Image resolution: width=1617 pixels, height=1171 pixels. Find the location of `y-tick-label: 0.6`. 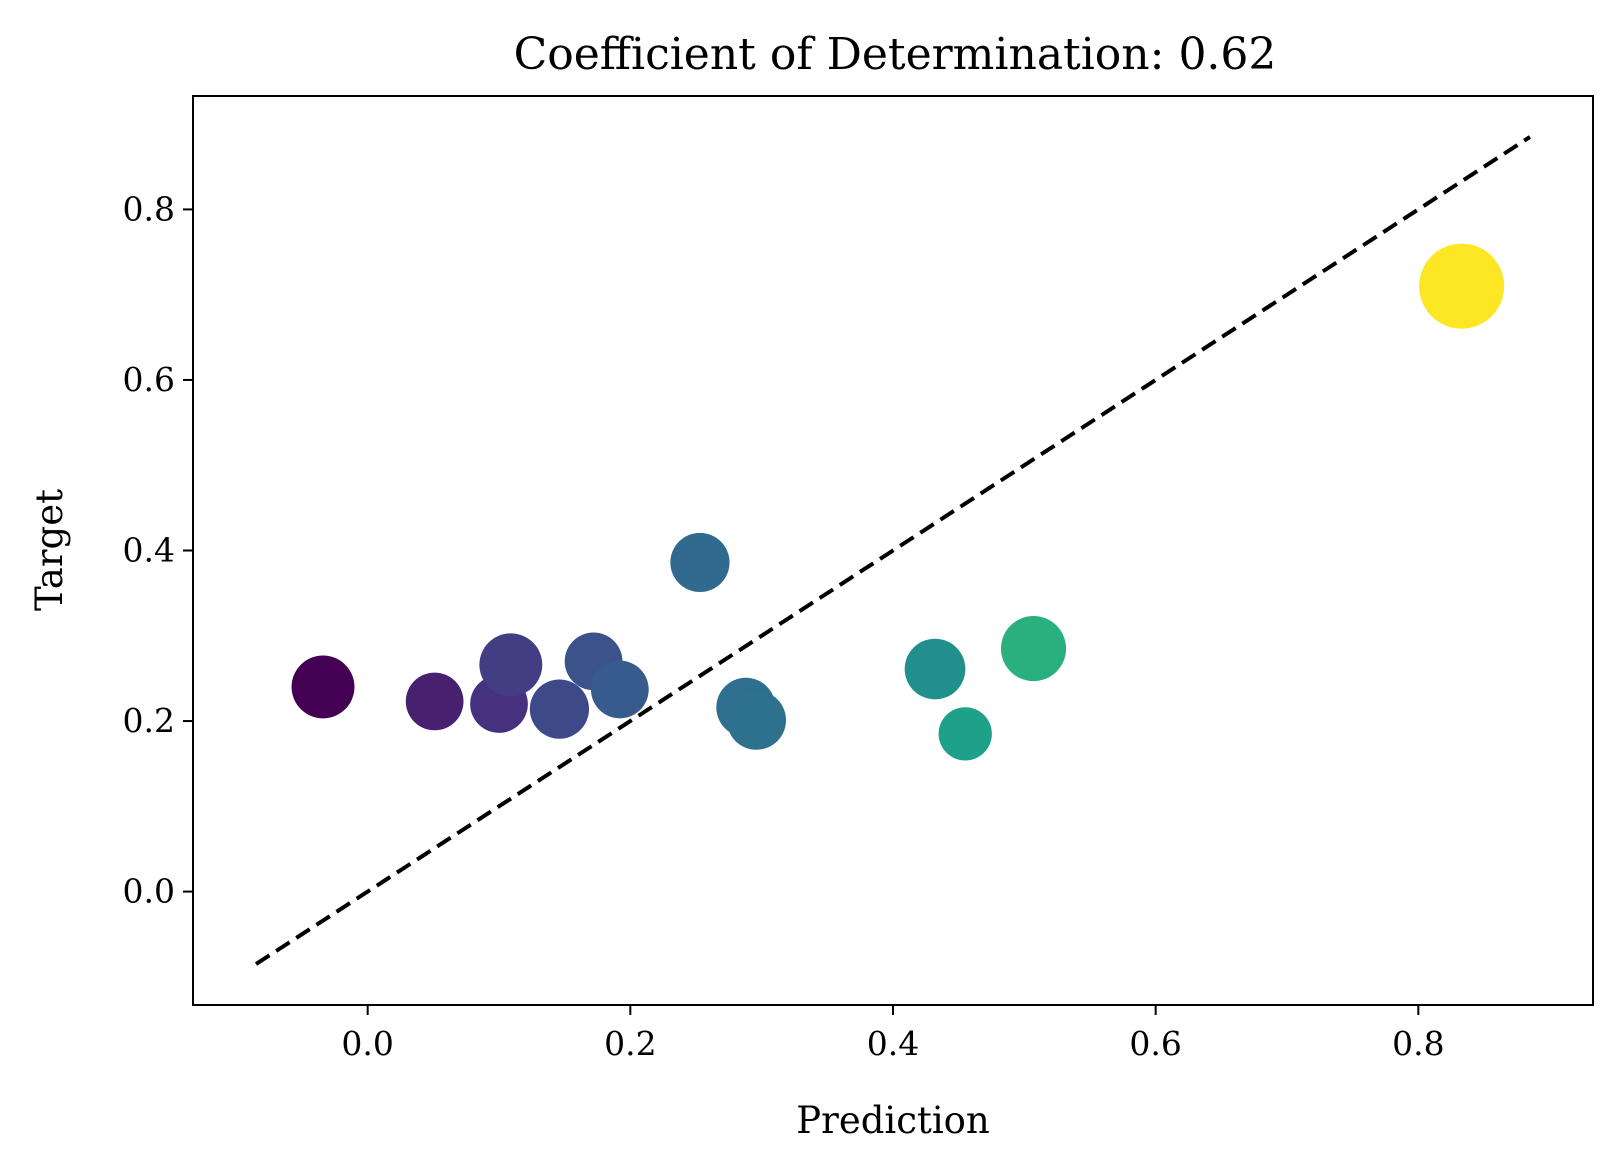

y-tick-label: 0.6 is located at coordinates (149, 379).